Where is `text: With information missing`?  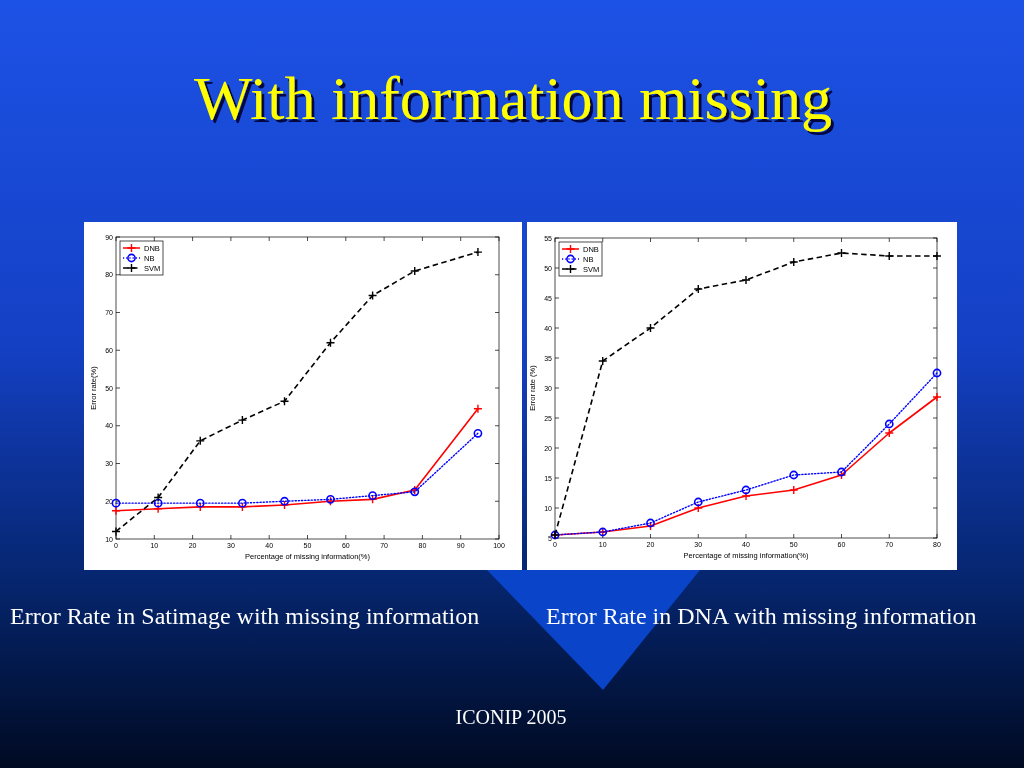 text: With information missing is located at coordinates (513, 98).